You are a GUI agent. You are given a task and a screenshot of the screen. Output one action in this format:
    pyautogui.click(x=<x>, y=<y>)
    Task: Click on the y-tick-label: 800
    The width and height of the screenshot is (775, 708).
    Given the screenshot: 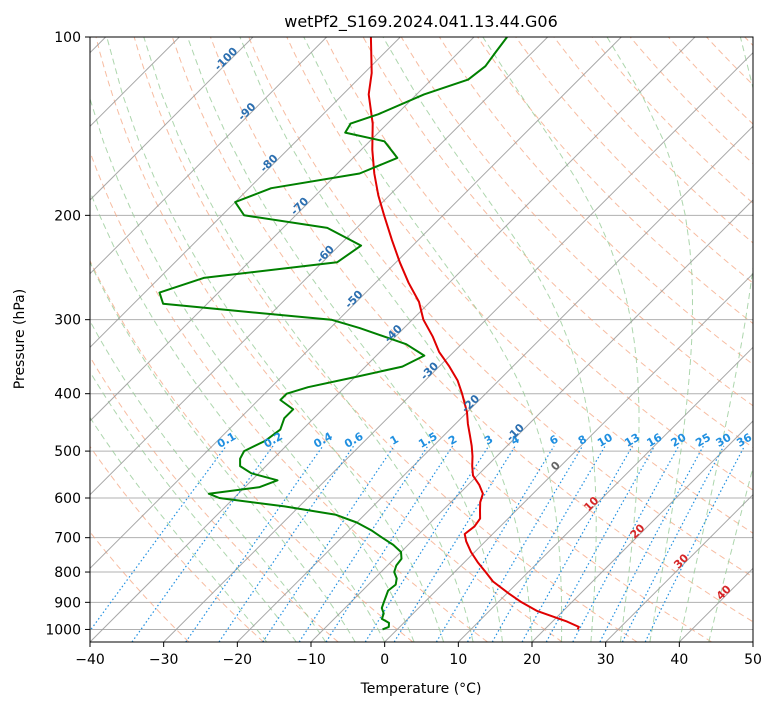 What is the action you would take?
    pyautogui.click(x=67, y=573)
    